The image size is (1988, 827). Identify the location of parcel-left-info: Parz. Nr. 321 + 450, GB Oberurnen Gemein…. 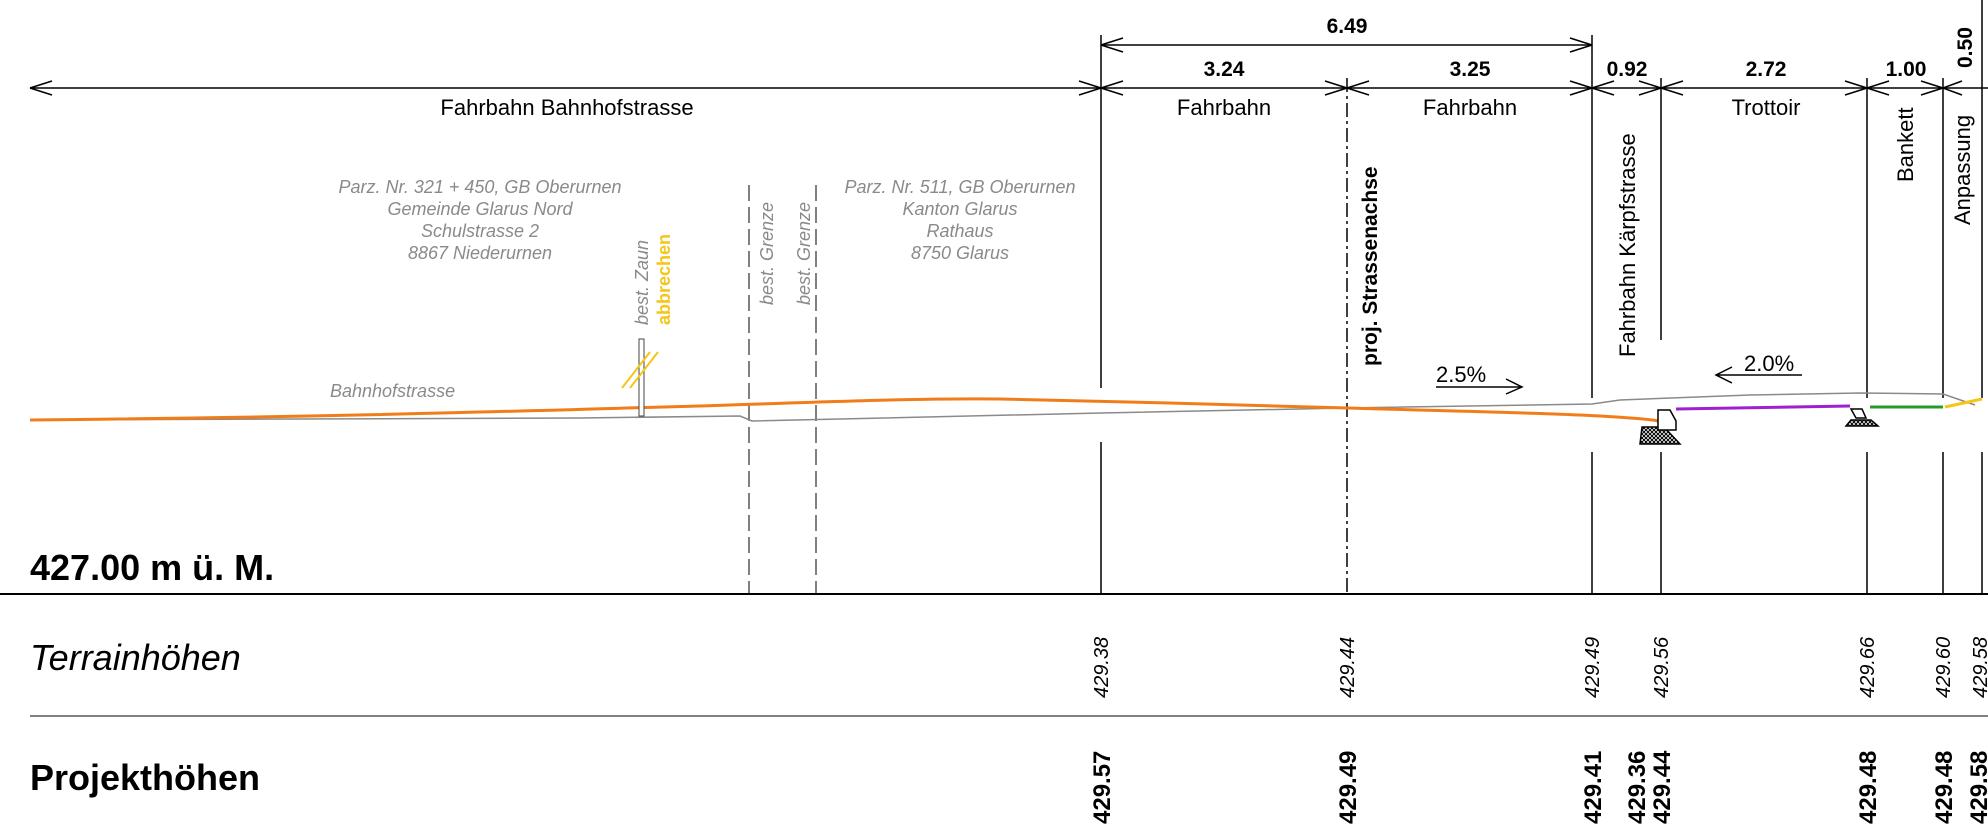
(480, 220).